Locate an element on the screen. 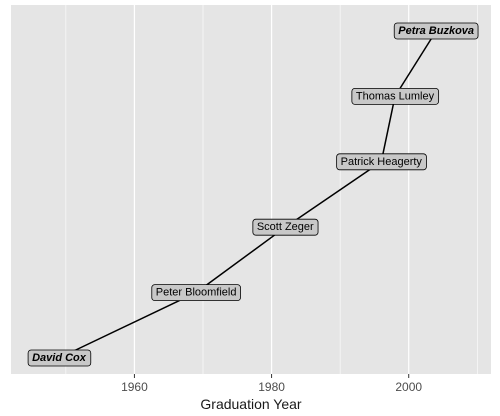 The height and width of the screenshot is (416, 500). x-tick-label: 2000 is located at coordinates (408, 387).